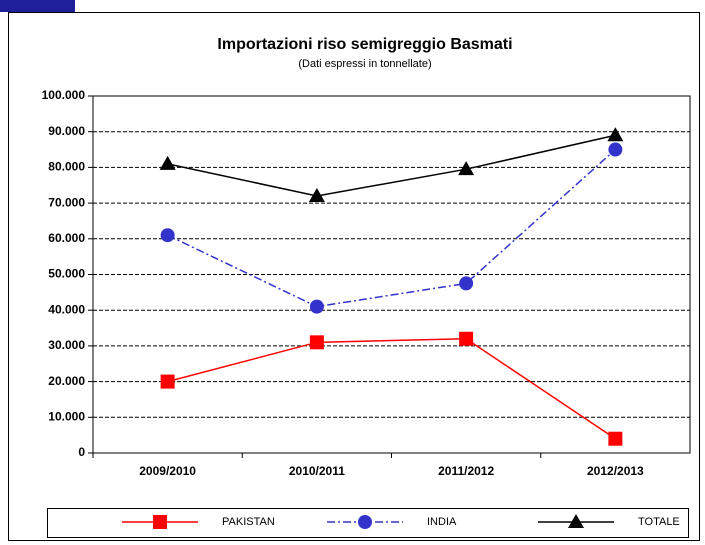 The width and height of the screenshot is (705, 545). What do you see at coordinates (66, 238) in the screenshot?
I see `y-tick-label: 60.000` at bounding box center [66, 238].